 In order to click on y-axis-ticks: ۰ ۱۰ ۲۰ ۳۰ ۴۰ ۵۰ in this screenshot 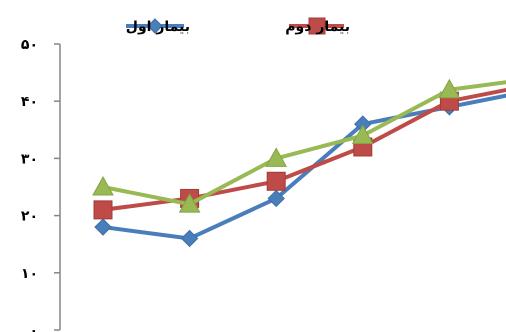, I will do `click(40, 184)`.